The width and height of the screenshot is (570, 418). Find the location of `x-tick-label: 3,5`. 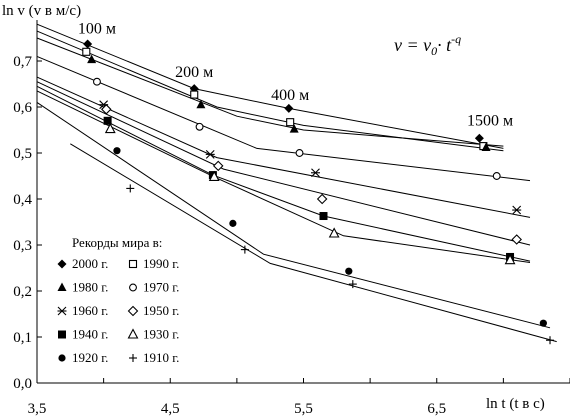

x-tick-label: 3,5 is located at coordinates (37, 409).